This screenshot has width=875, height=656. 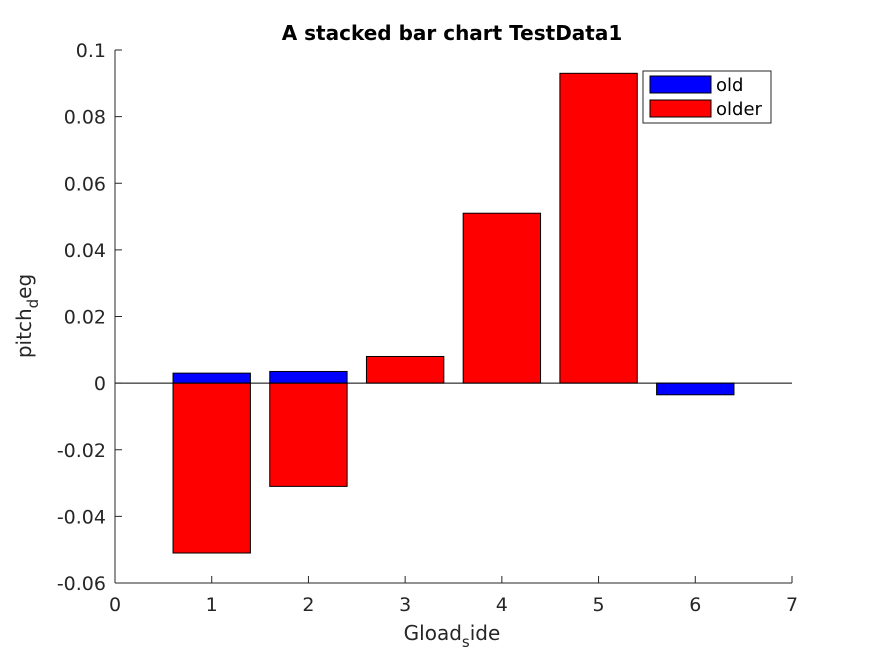 What do you see at coordinates (405, 369) in the screenshot?
I see `bar-older-x3` at bounding box center [405, 369].